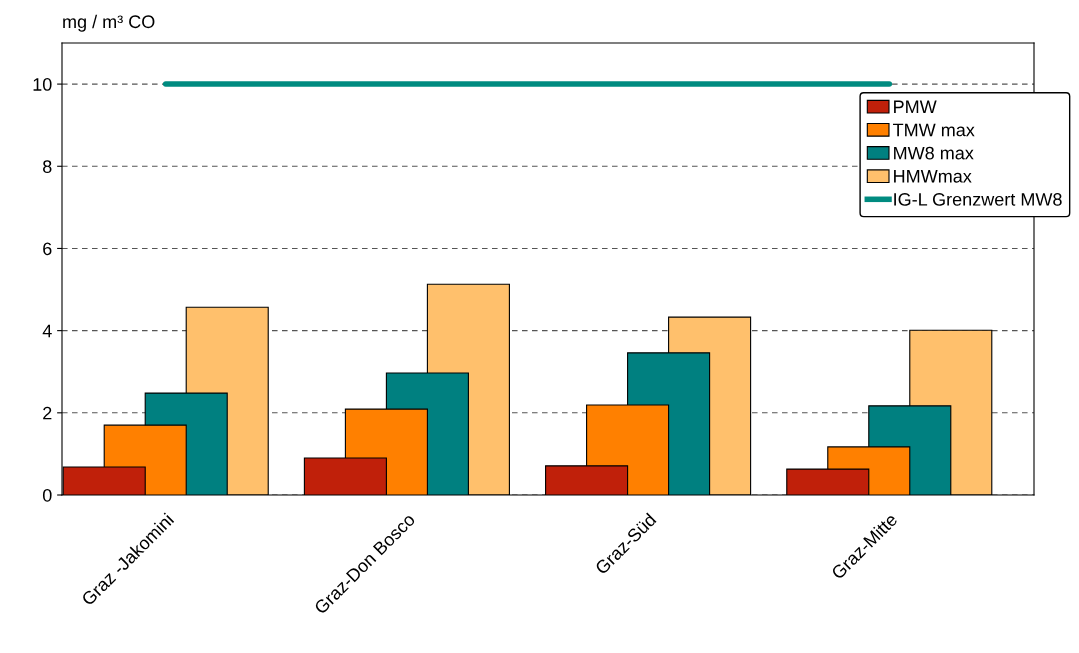  What do you see at coordinates (915, 107) in the screenshot?
I see `legend-label: PMW` at bounding box center [915, 107].